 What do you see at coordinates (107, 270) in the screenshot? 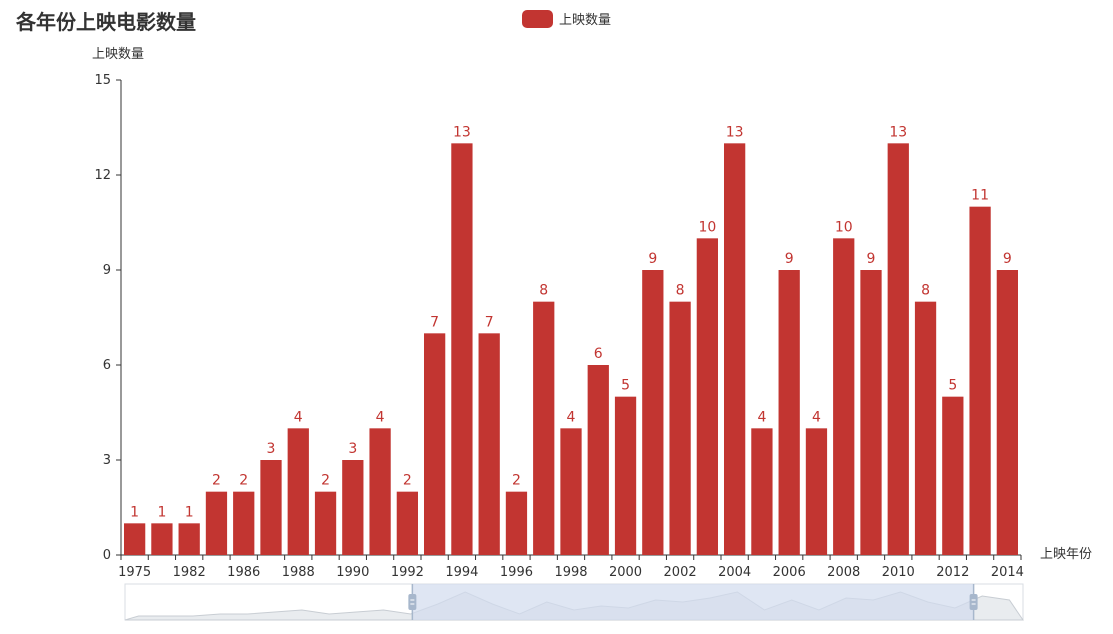
I see `y-tick-label: 9` at bounding box center [107, 270].